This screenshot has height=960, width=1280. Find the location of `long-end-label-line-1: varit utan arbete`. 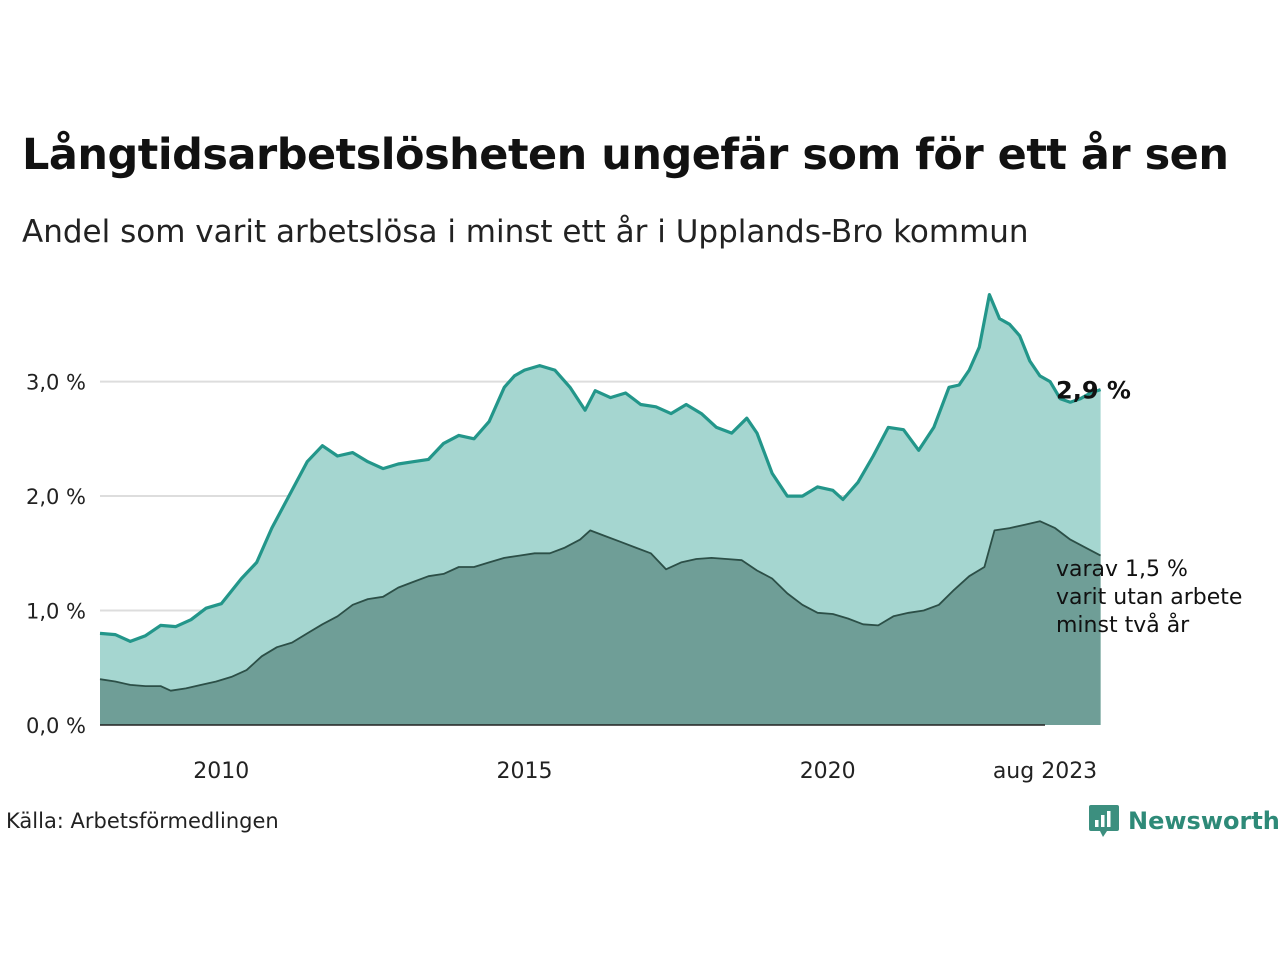

long-end-label-line-1: varit utan arbete is located at coordinates (1149, 597).